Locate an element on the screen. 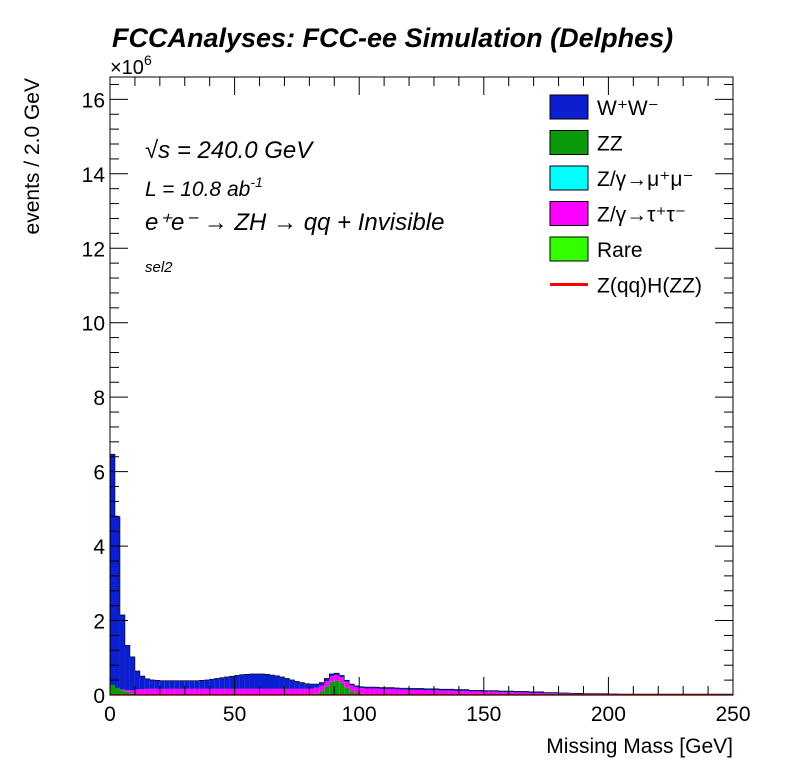  x-tick-label: 250 is located at coordinates (732, 714).